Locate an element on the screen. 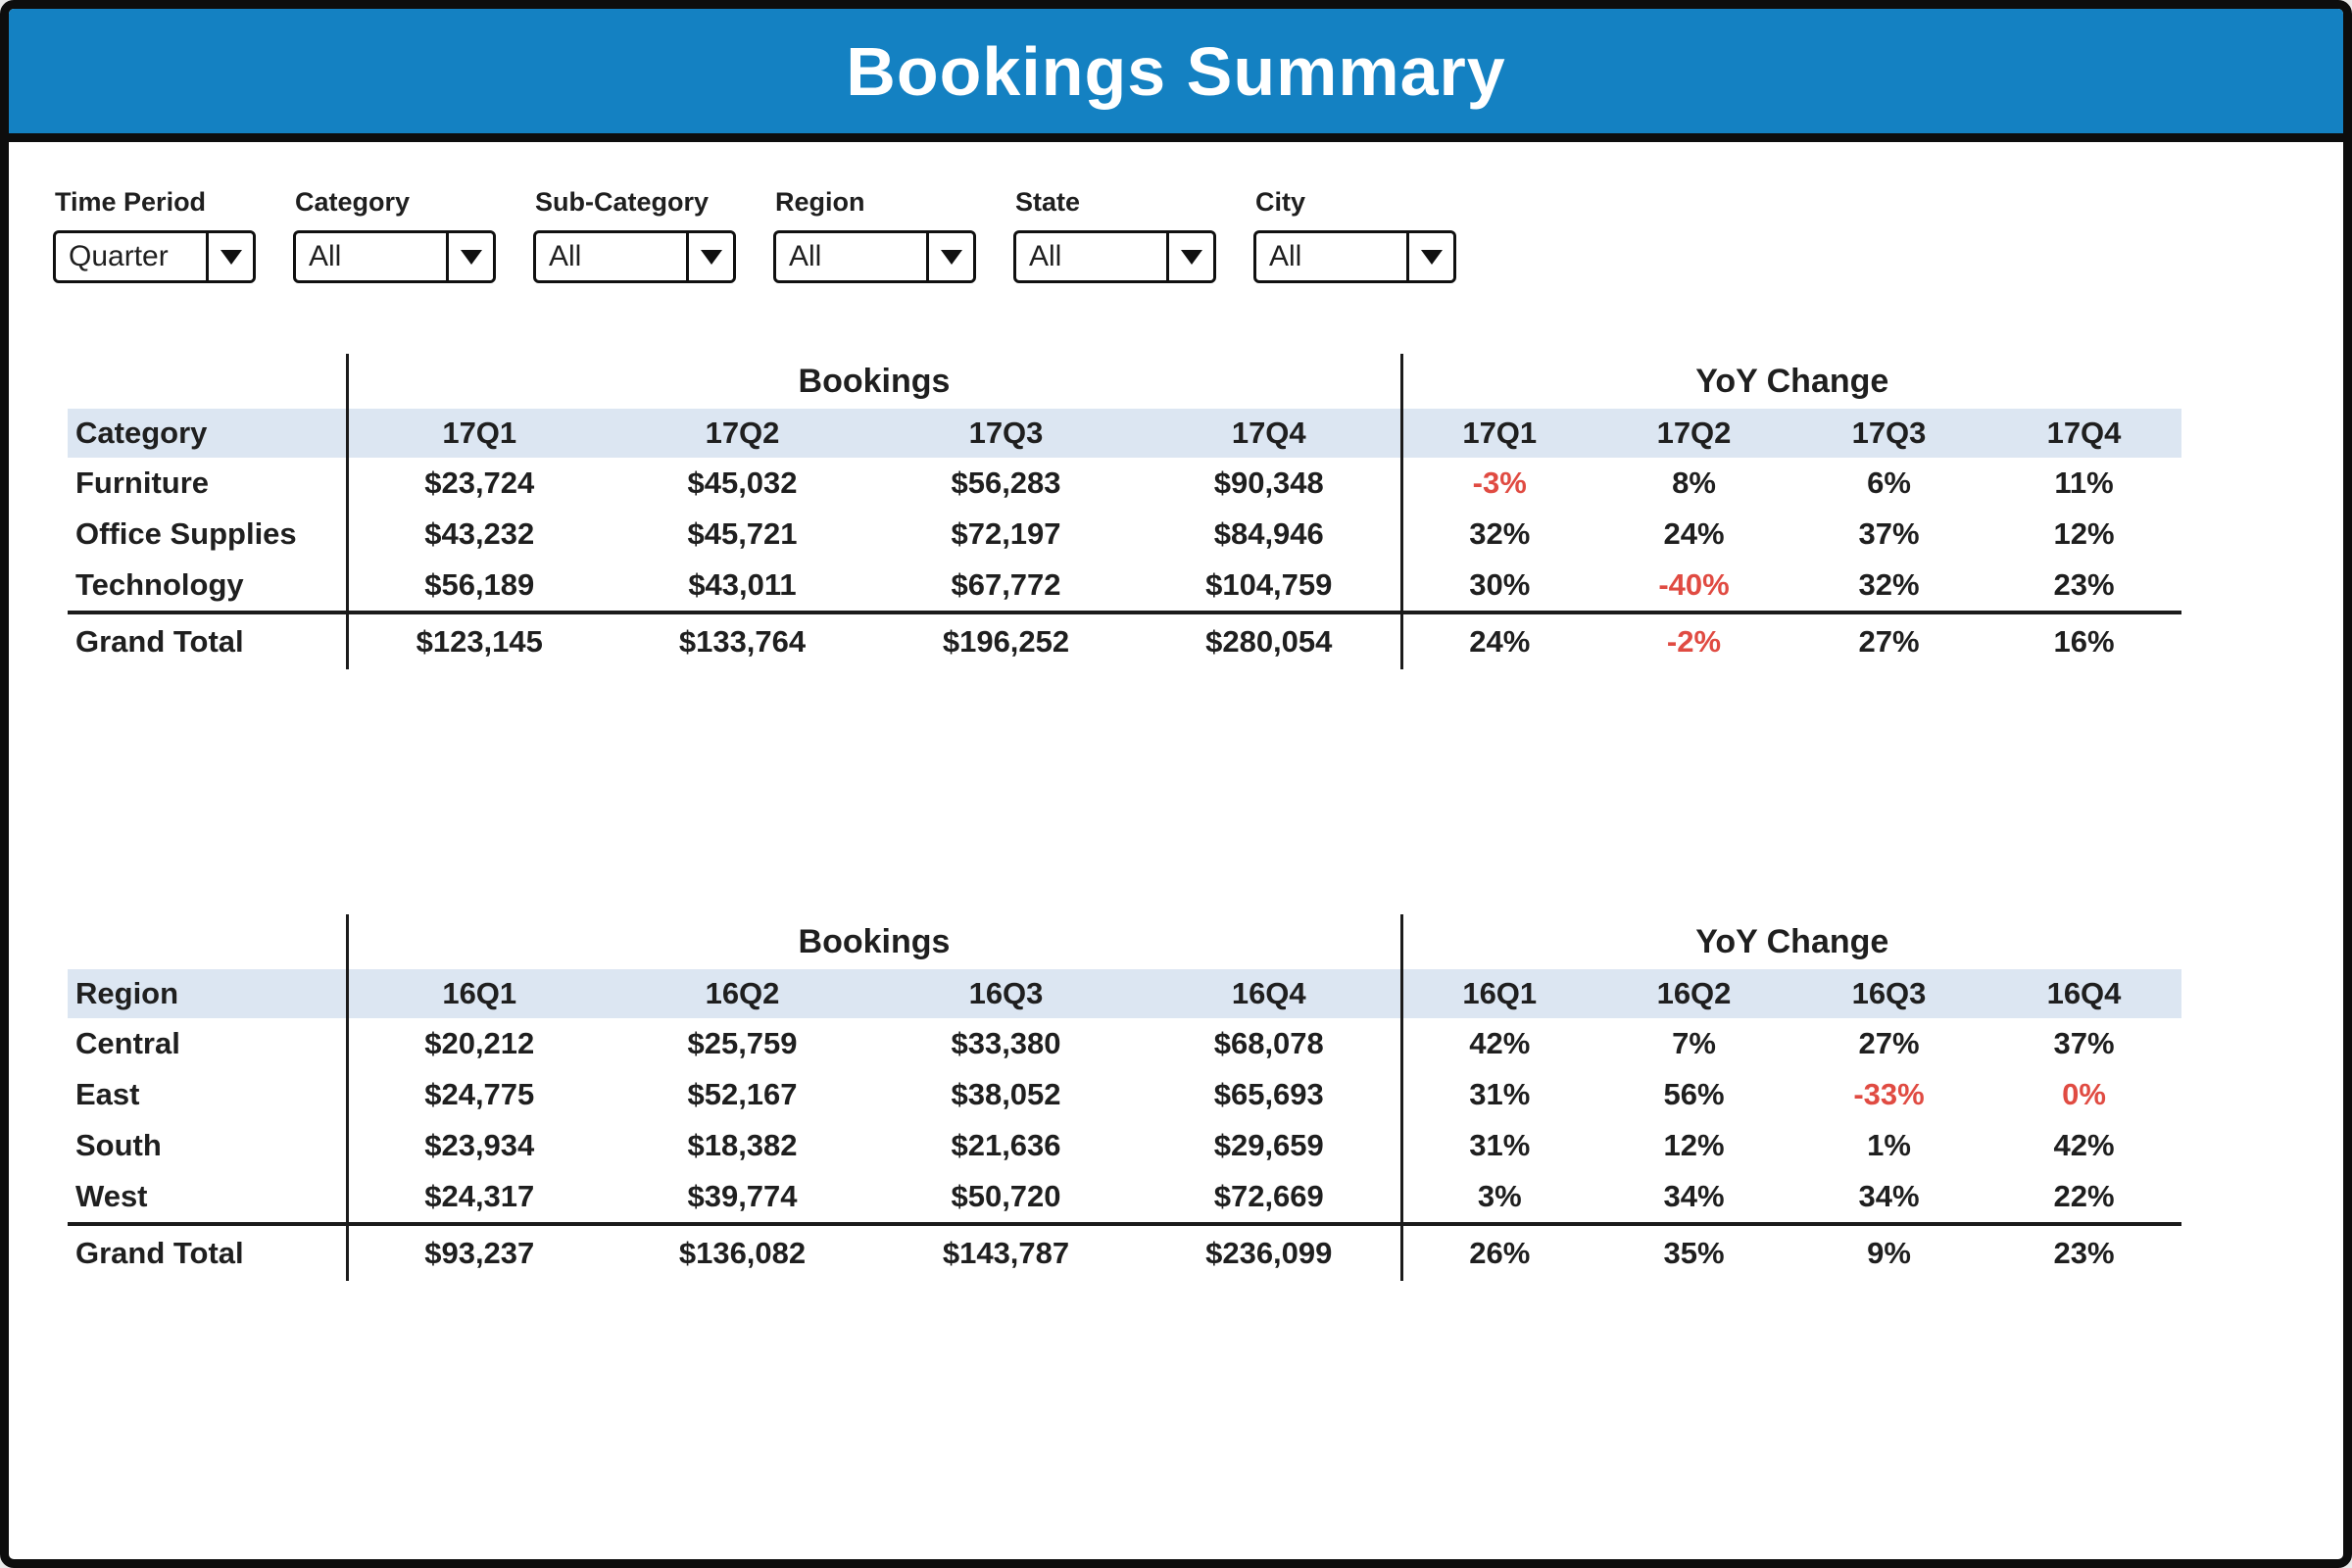  yoy-quarter-header: 16Q4 is located at coordinates (2083, 993).